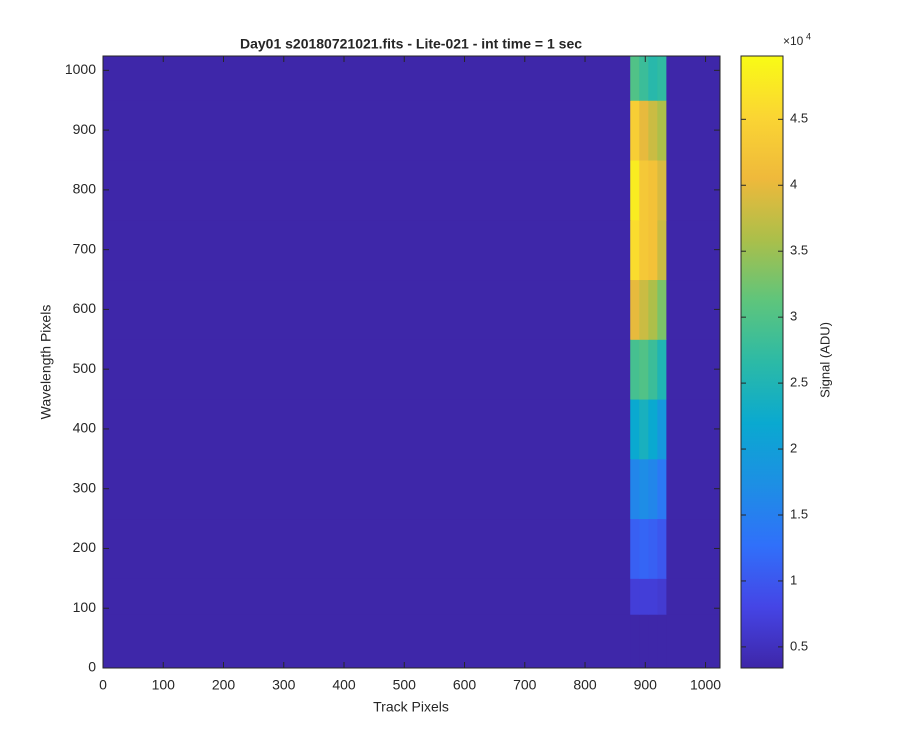  I want to click on colorbar-multiplier-power: 4, so click(808, 36).